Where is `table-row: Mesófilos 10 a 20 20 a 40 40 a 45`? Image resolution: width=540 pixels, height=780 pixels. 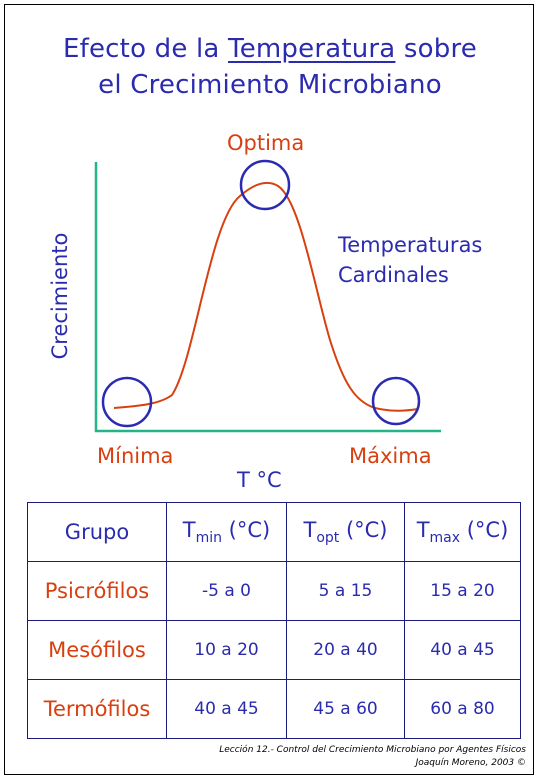
table-row: Mesófilos 10 a 20 20 a 40 40 a 45 is located at coordinates (274, 650).